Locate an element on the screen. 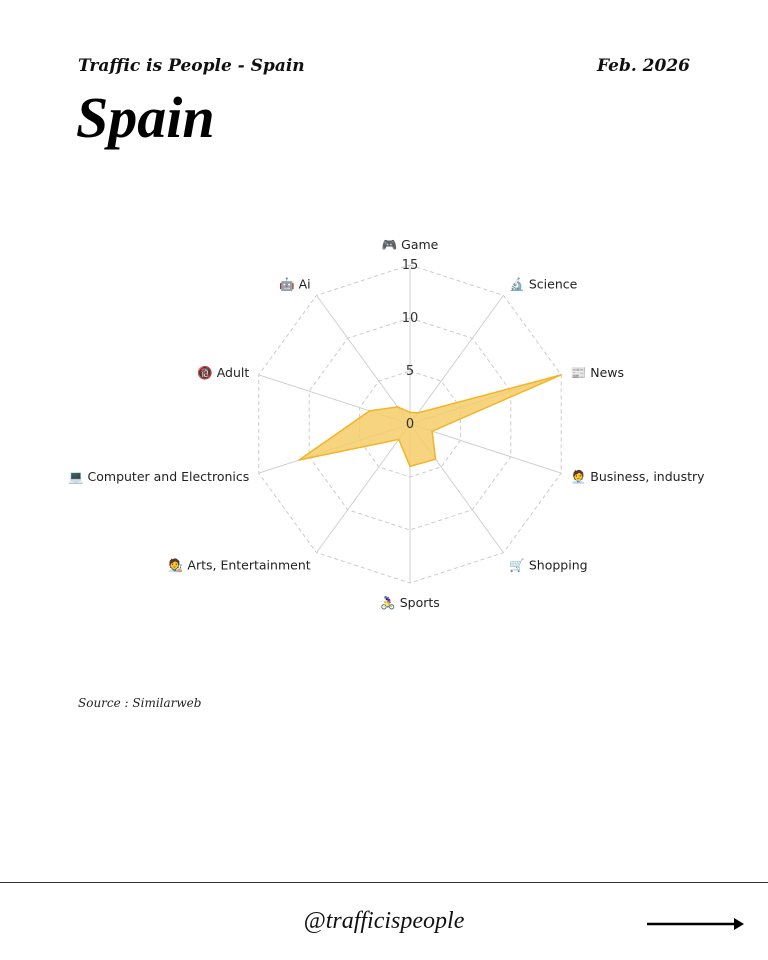  subtitle: Traffic is People - Spain is located at coordinates (191, 66).